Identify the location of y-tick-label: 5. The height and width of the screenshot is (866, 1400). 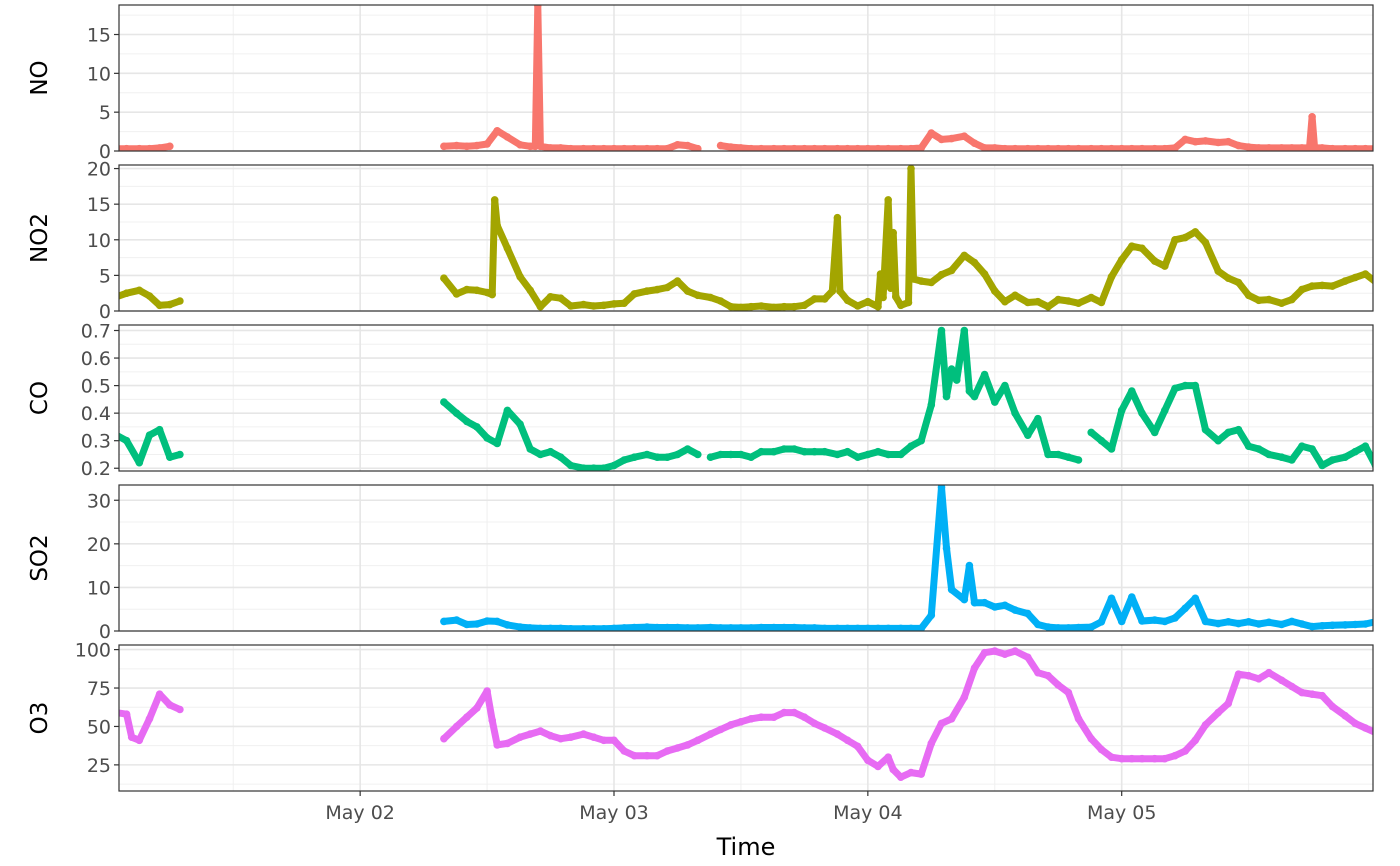
(105, 276).